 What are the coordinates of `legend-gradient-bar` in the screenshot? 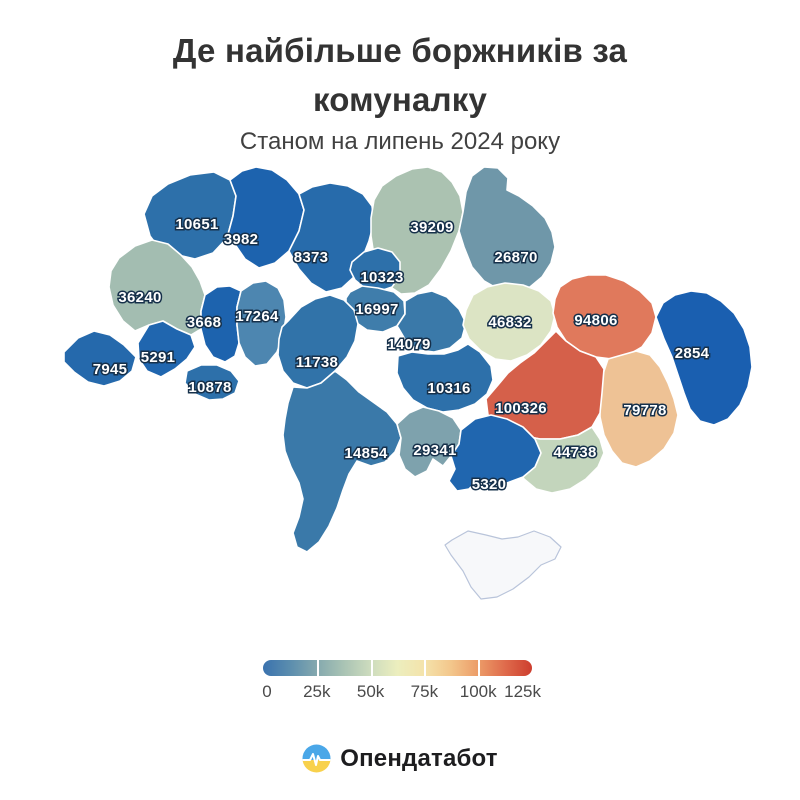 It's located at (397, 668).